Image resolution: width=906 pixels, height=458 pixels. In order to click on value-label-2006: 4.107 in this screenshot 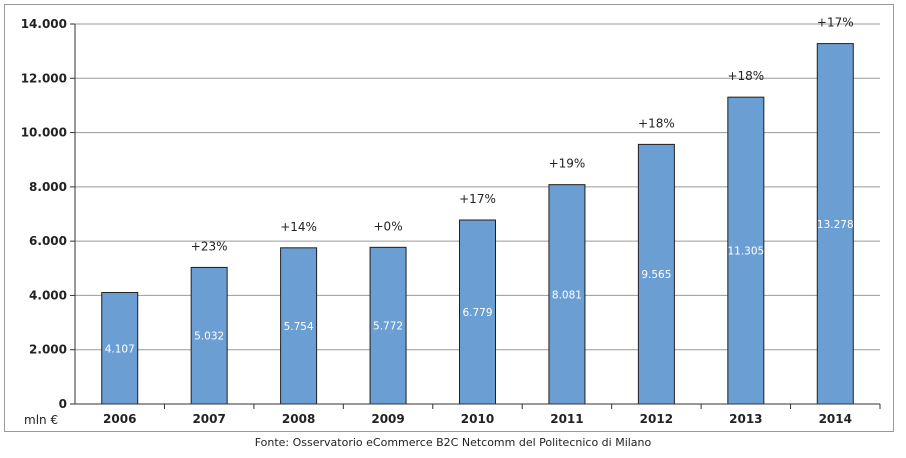, I will do `click(120, 349)`.